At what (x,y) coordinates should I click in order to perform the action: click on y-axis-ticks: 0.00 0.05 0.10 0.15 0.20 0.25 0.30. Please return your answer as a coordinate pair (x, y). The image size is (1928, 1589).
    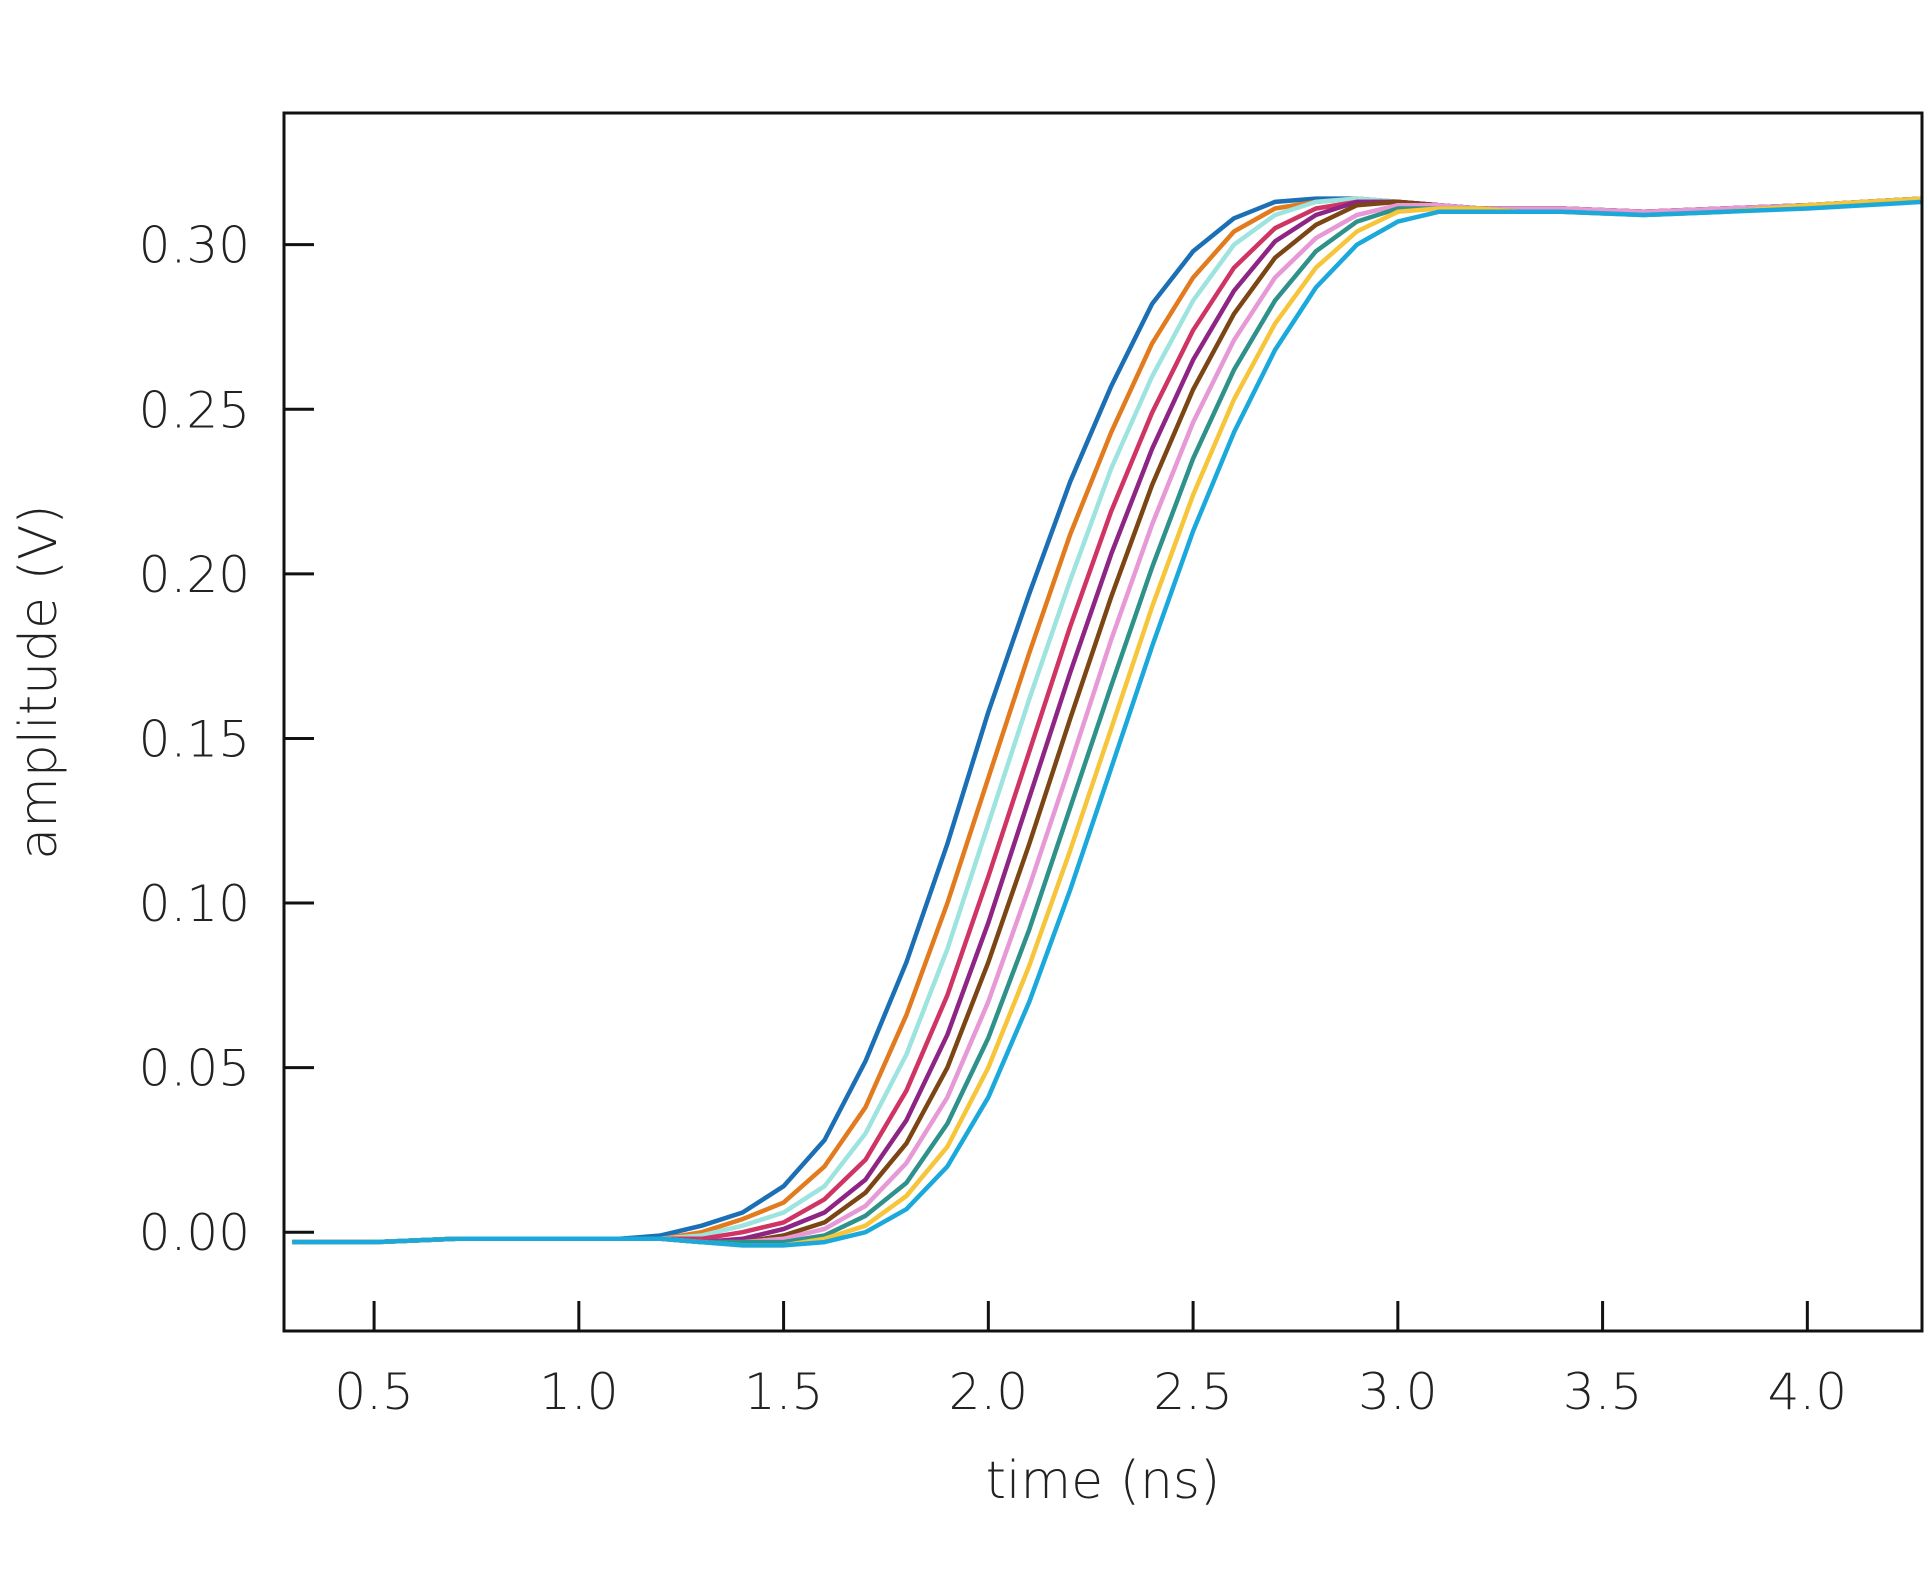
    Looking at the image, I should click on (226, 739).